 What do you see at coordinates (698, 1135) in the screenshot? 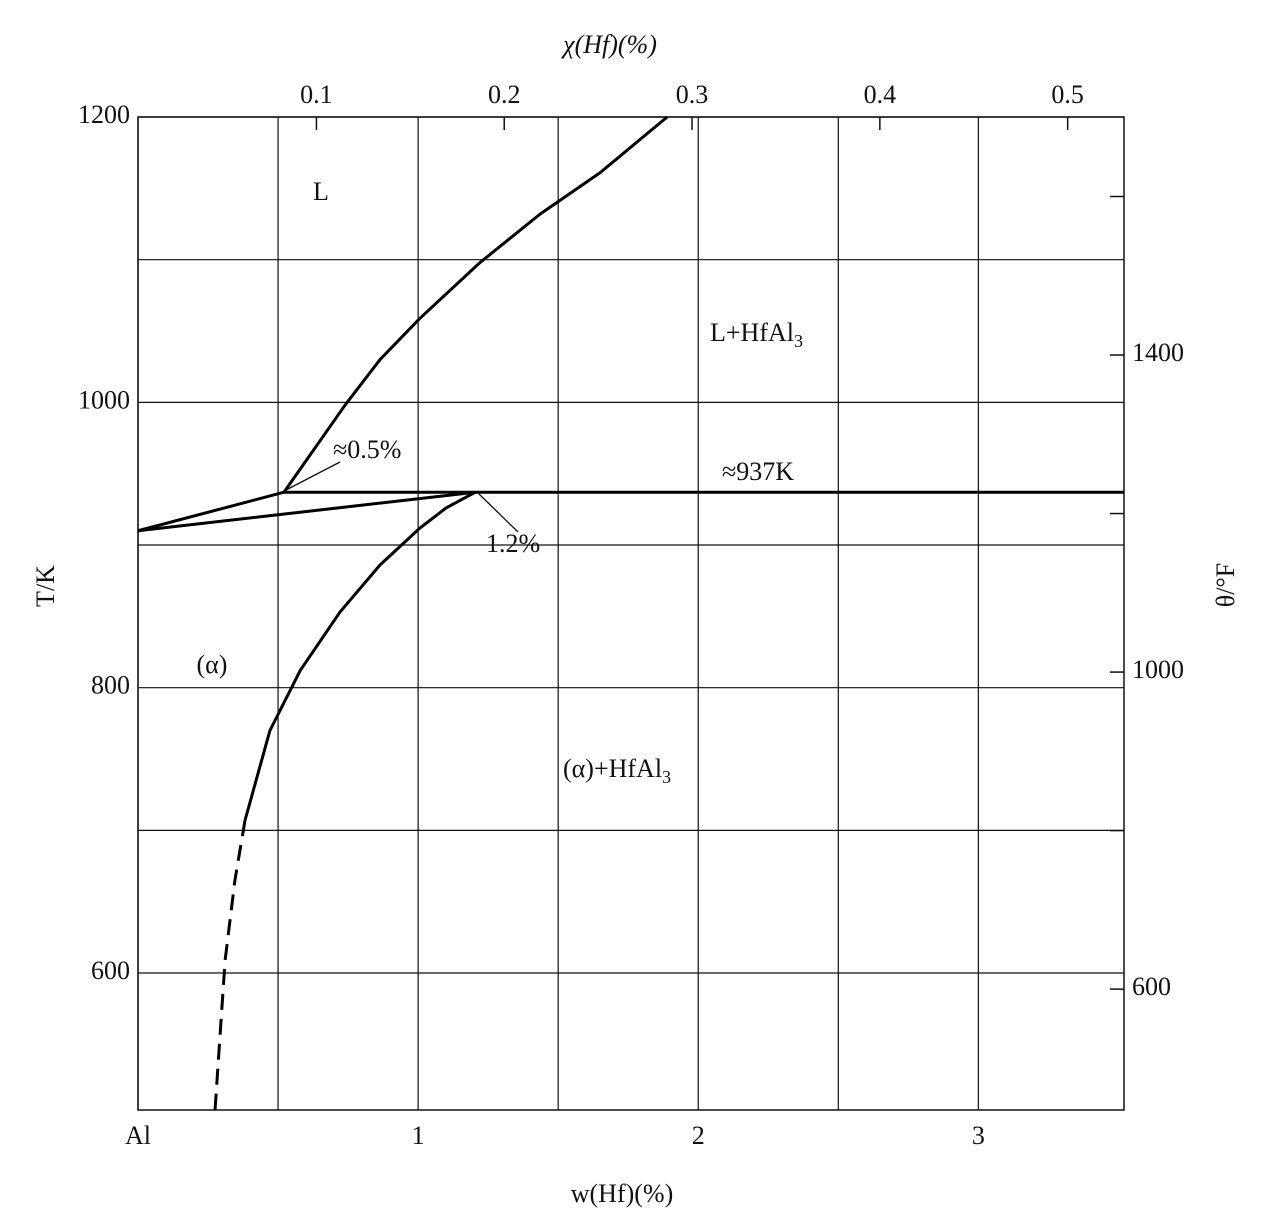
I see `x-tick-label: 2` at bounding box center [698, 1135].